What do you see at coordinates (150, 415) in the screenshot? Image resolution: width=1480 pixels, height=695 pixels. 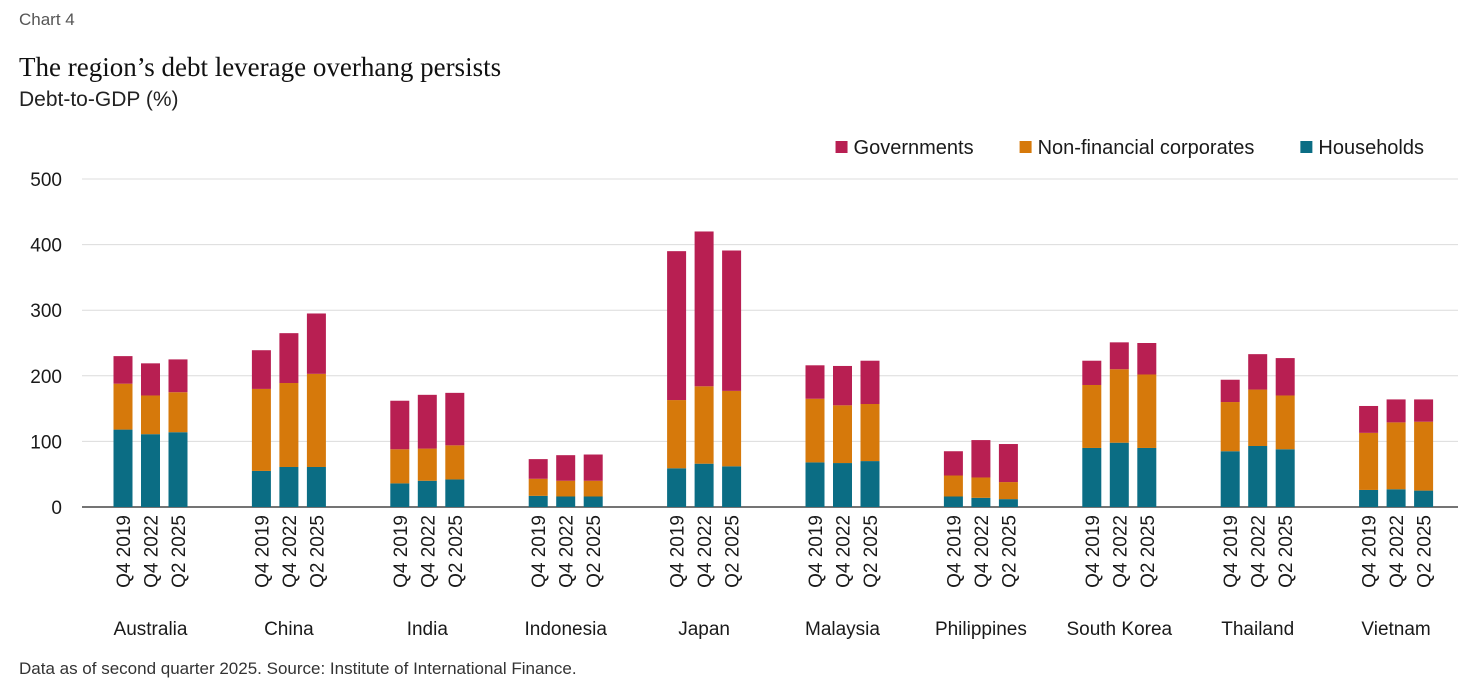 I see `bar-australia-q4-2022-non-financial-corporates` at bounding box center [150, 415].